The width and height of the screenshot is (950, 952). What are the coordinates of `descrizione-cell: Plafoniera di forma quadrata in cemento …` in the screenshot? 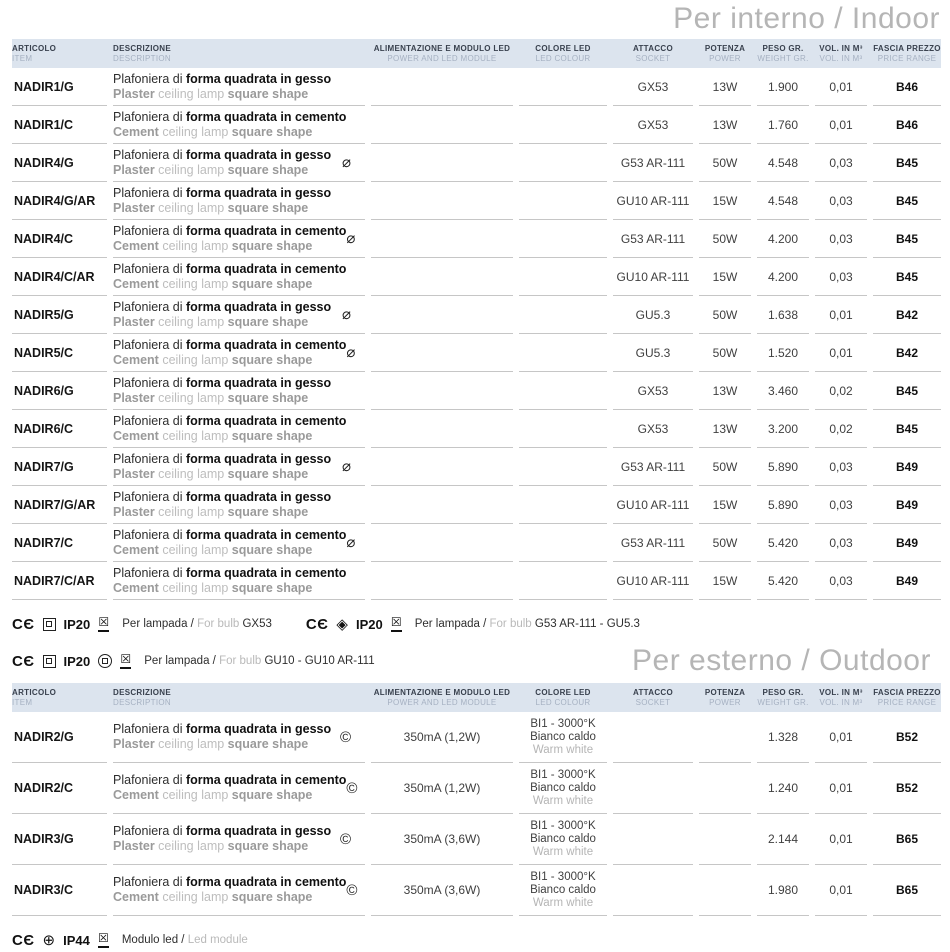 It's located at (239, 239).